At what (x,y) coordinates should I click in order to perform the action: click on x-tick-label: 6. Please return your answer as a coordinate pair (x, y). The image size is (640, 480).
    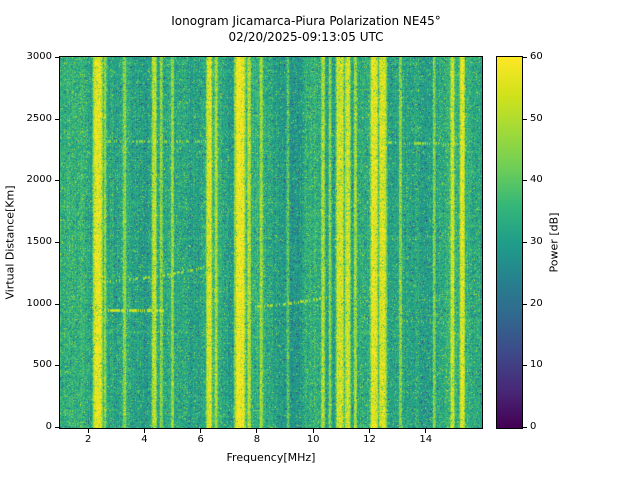
    Looking at the image, I should click on (200, 439).